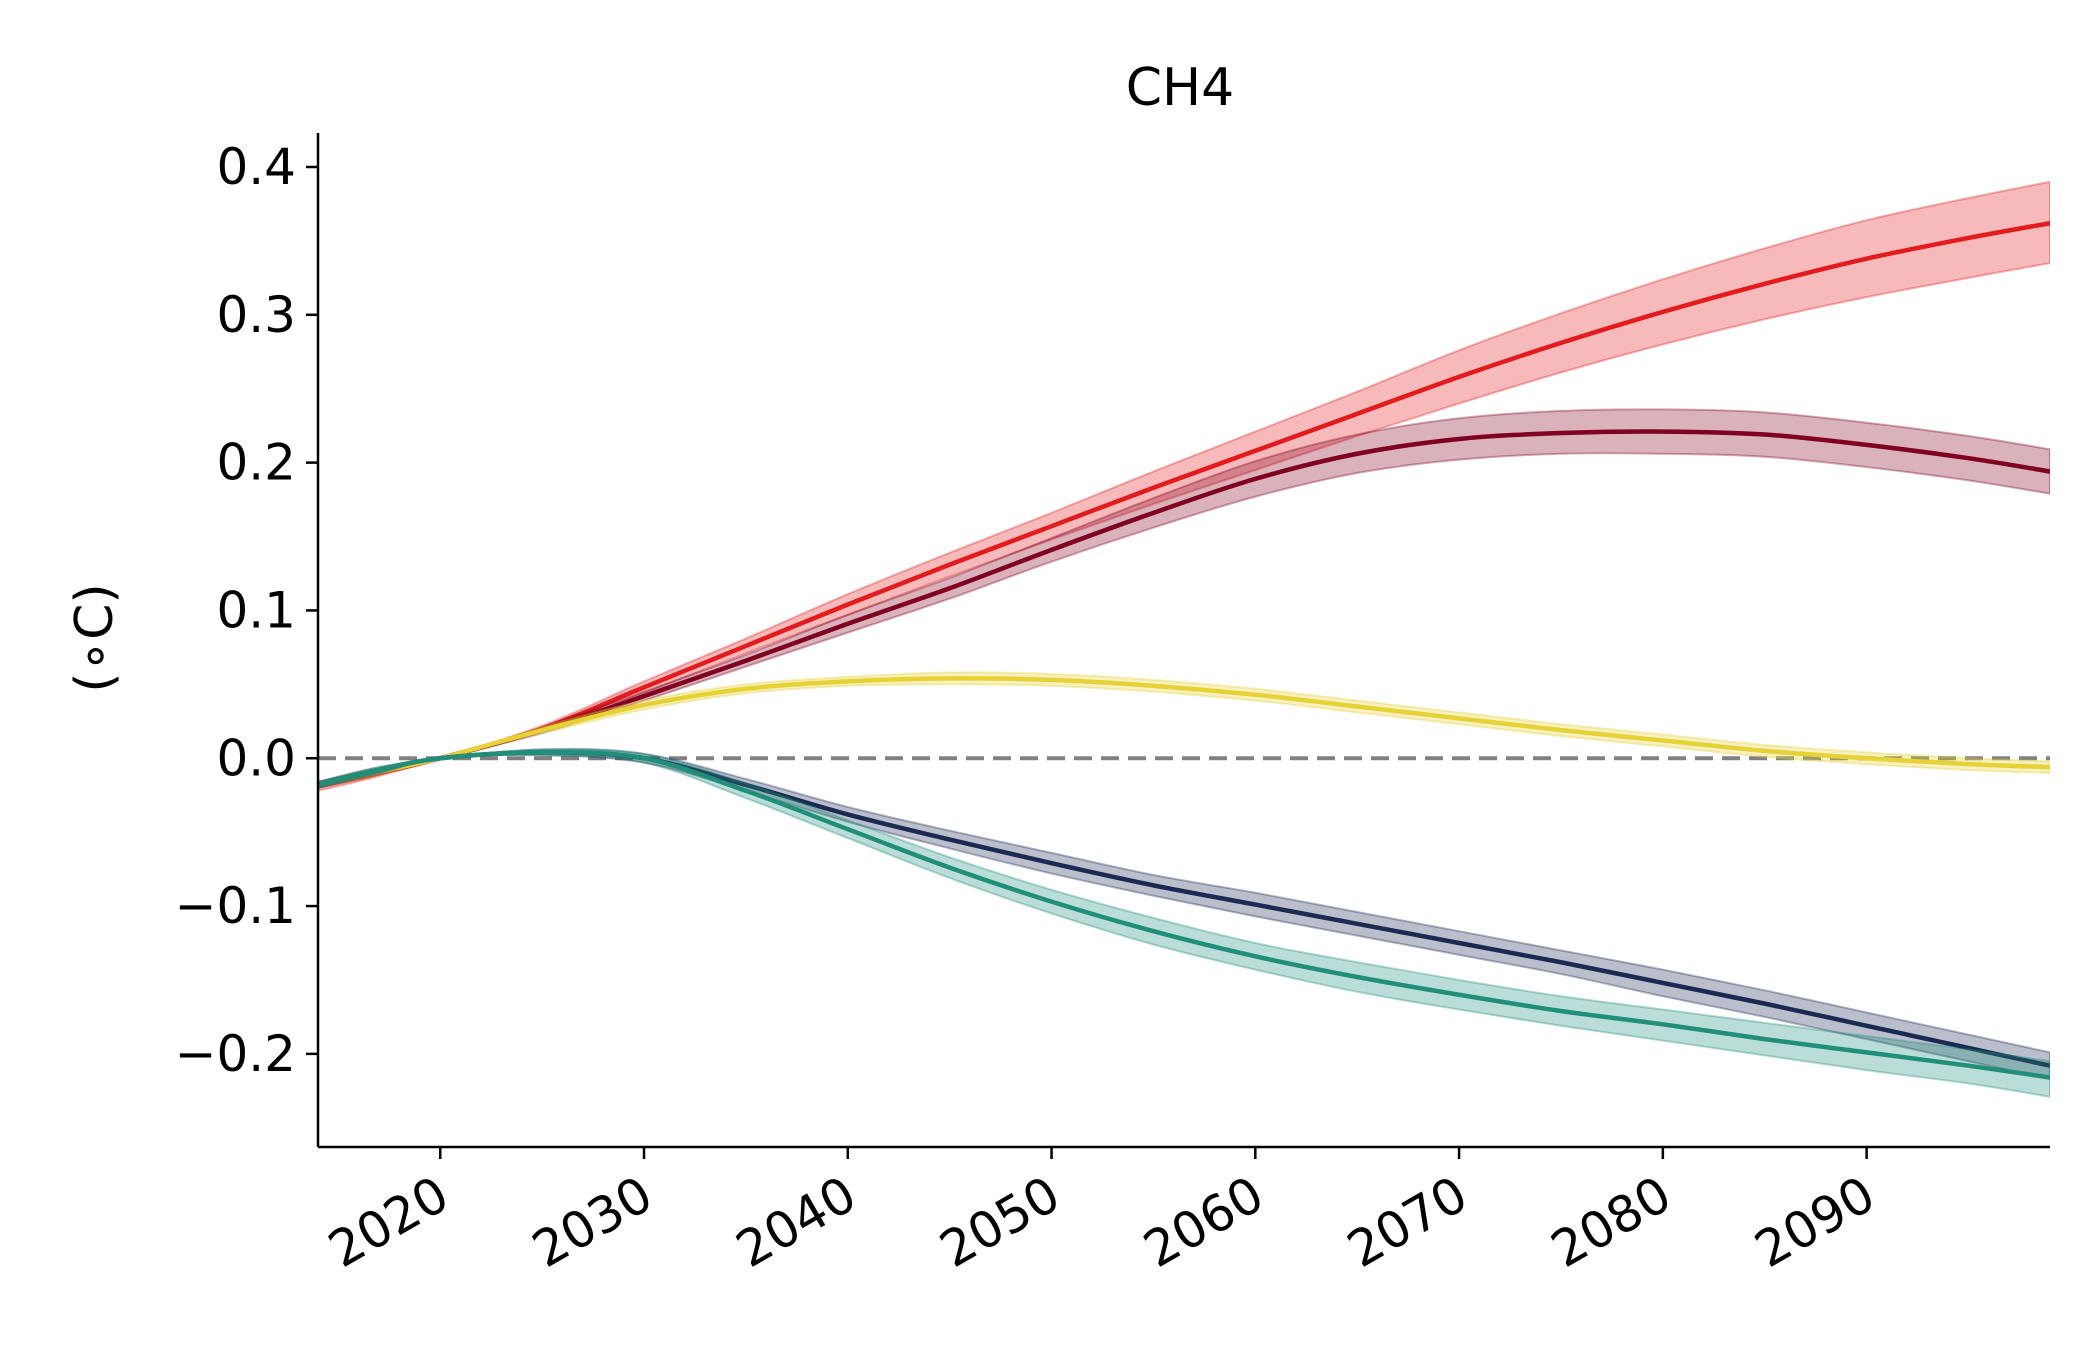 This screenshot has height=1350, width=2100. I want to click on y-tick-label: 0.4, so click(256, 167).